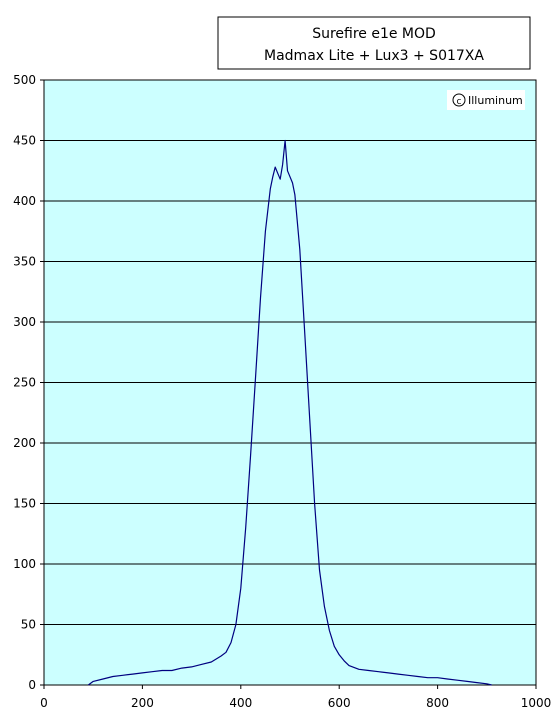 The image size is (557, 724). I want to click on y-tick-label: 100, so click(24, 564).